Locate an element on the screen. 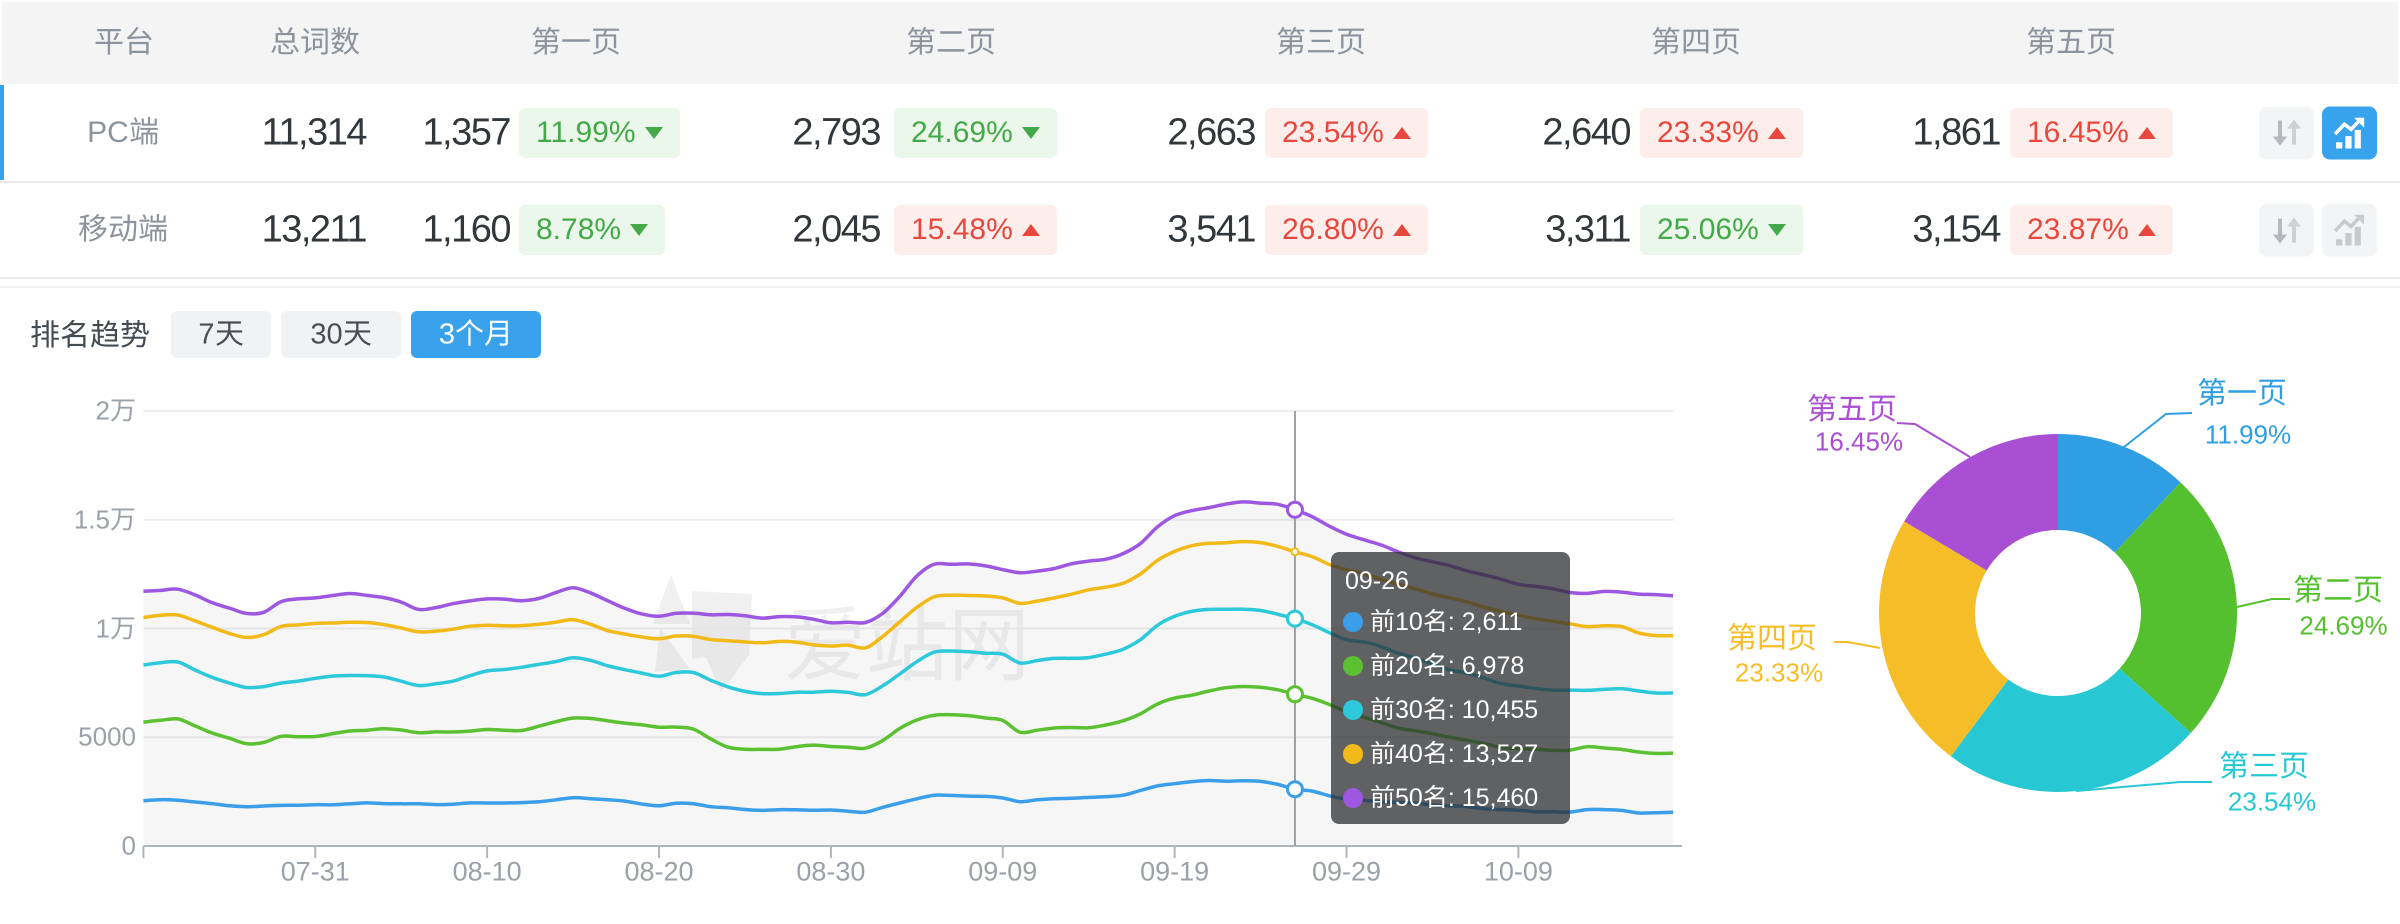  x-axis-label: 09-09 is located at coordinates (1003, 871).